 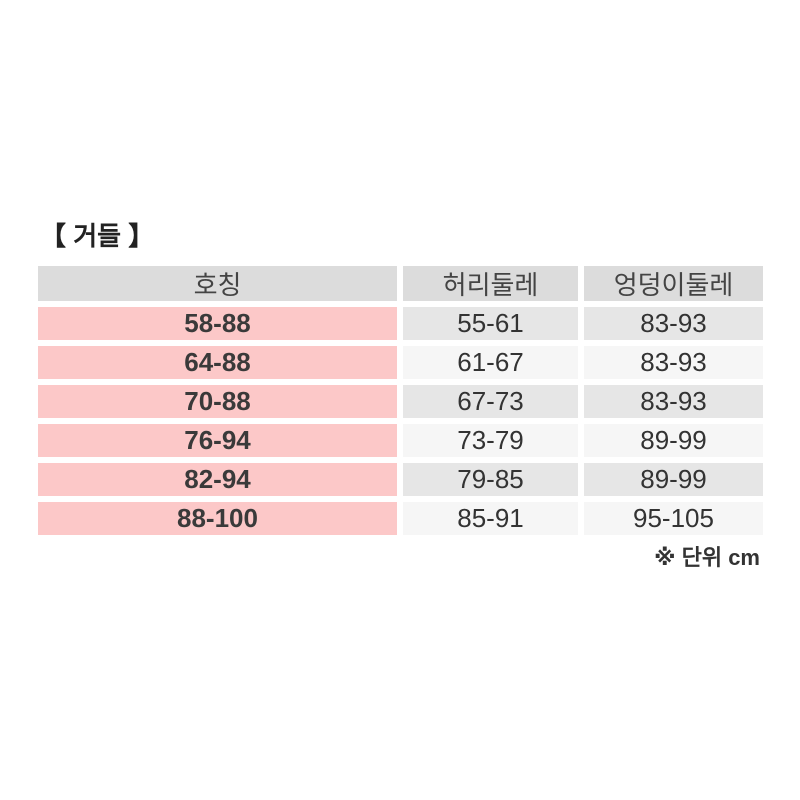 What do you see at coordinates (490, 440) in the screenshot?
I see `waist-cell: 73-79` at bounding box center [490, 440].